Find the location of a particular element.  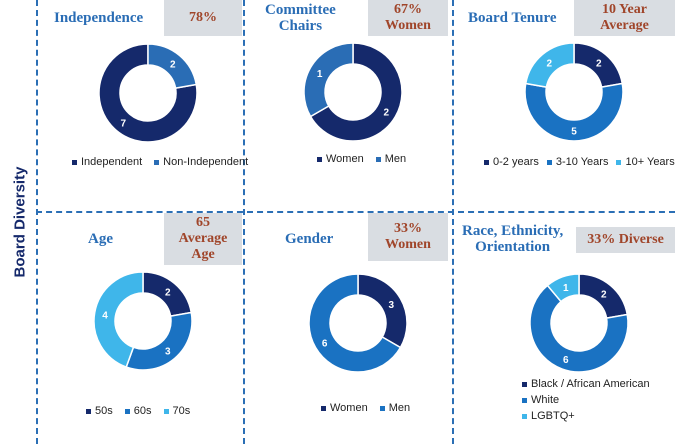

legend: 50s 60s 70s is located at coordinates (138, 411).